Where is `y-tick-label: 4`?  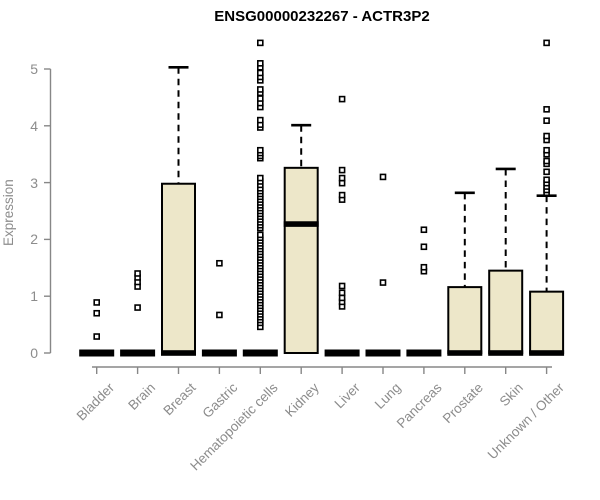
y-tick-label: 4 is located at coordinates (34, 125).